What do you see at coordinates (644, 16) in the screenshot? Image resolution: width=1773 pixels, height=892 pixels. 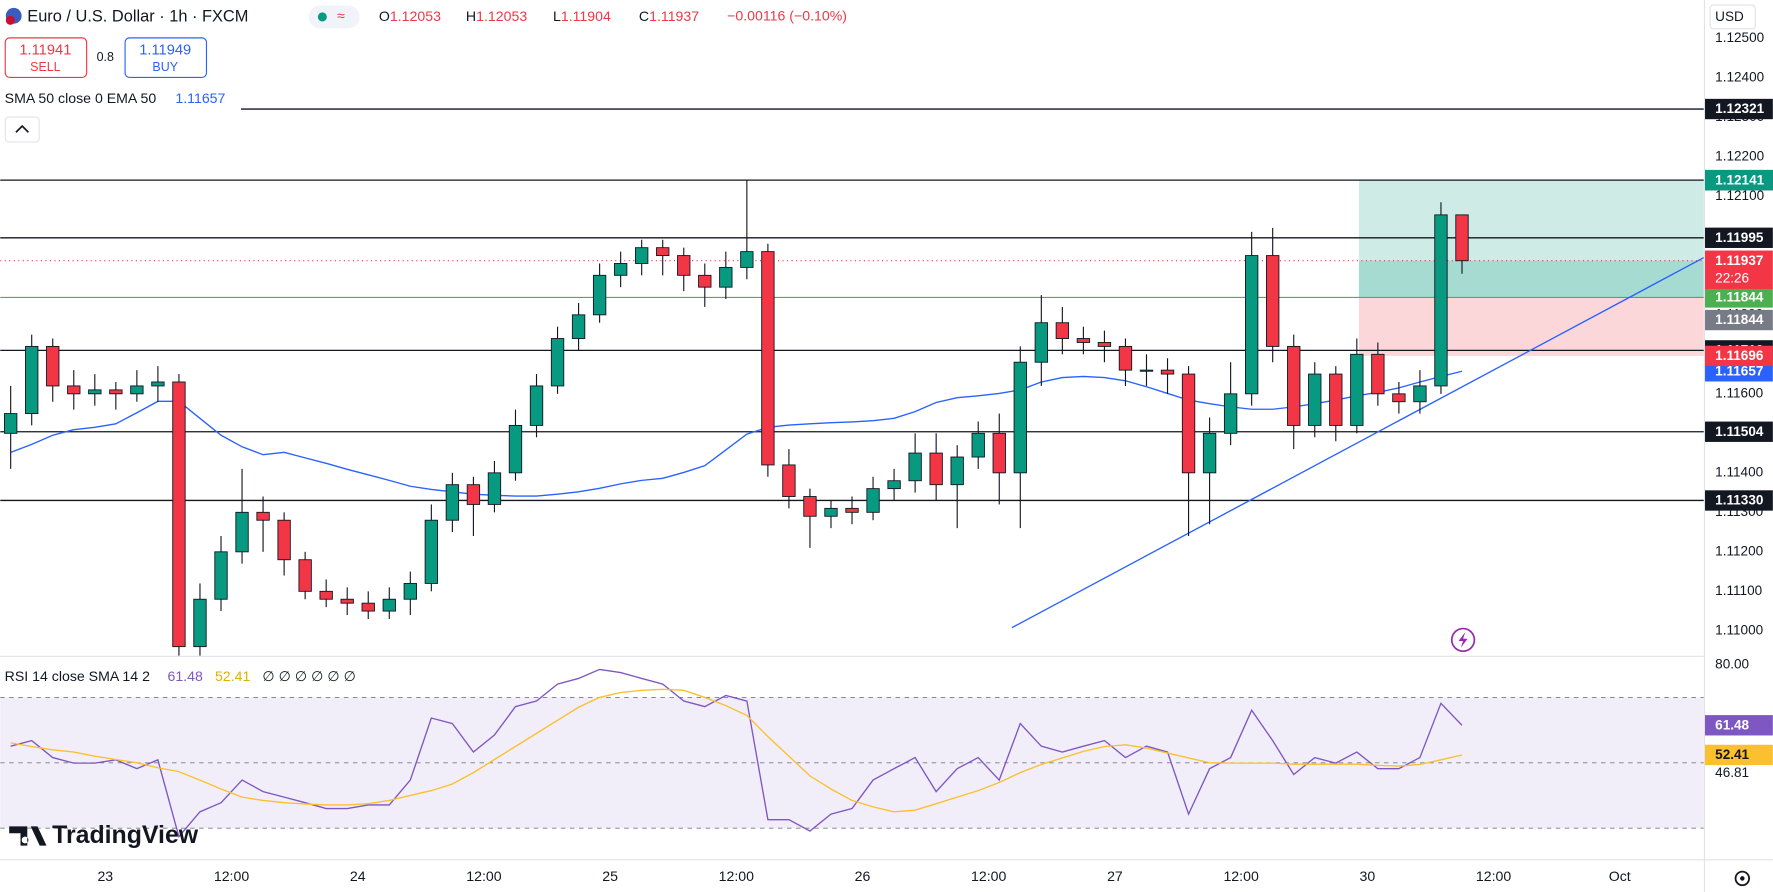 I see `ohlc-label: C` at bounding box center [644, 16].